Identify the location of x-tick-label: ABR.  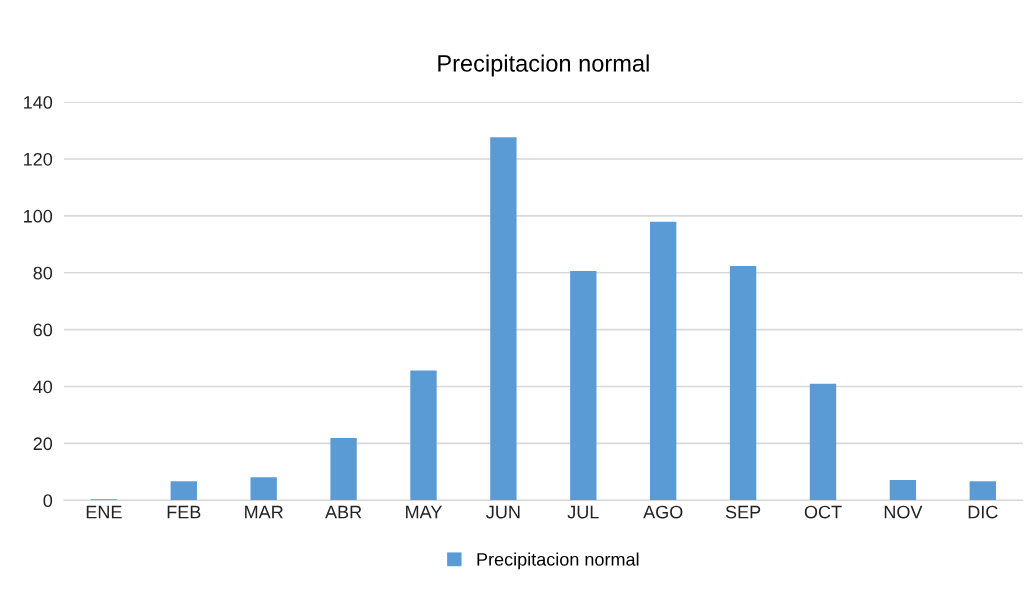
(343, 512).